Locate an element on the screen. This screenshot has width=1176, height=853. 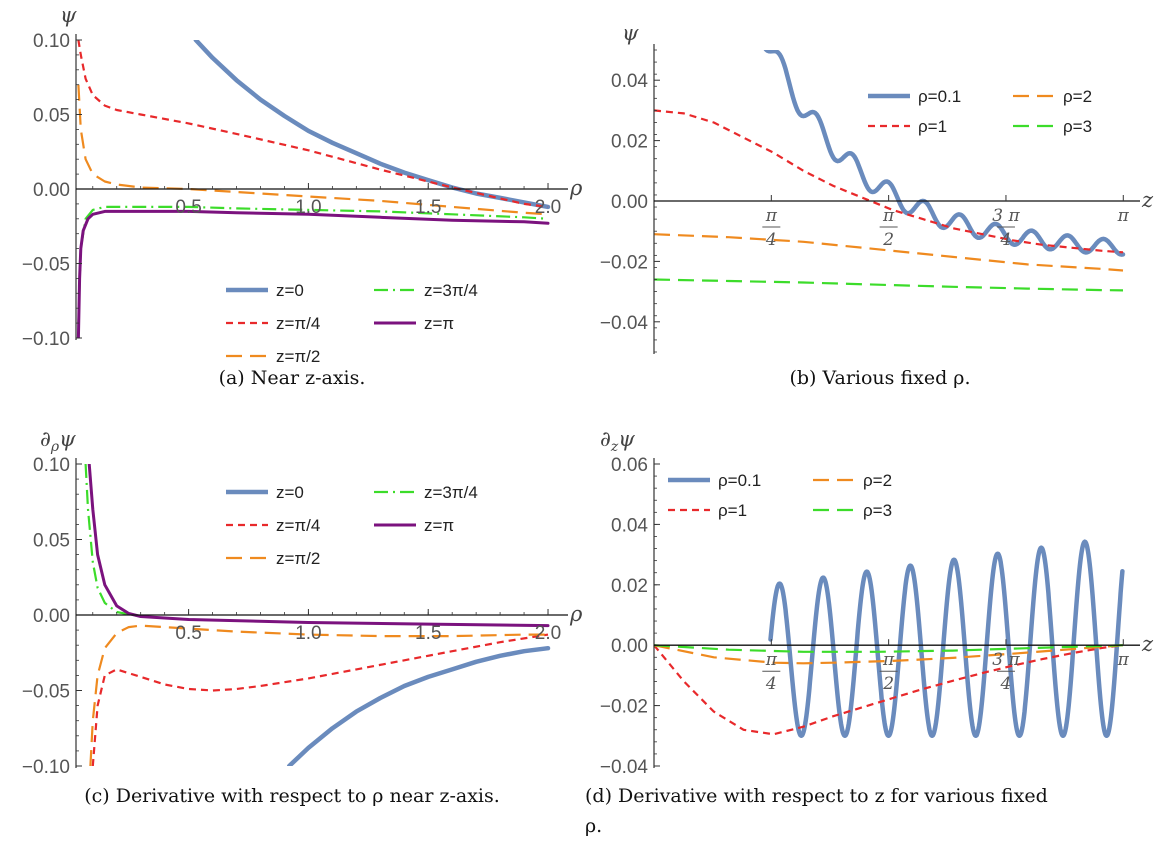
y-tick-label: 0.06 is located at coordinates (629, 465).